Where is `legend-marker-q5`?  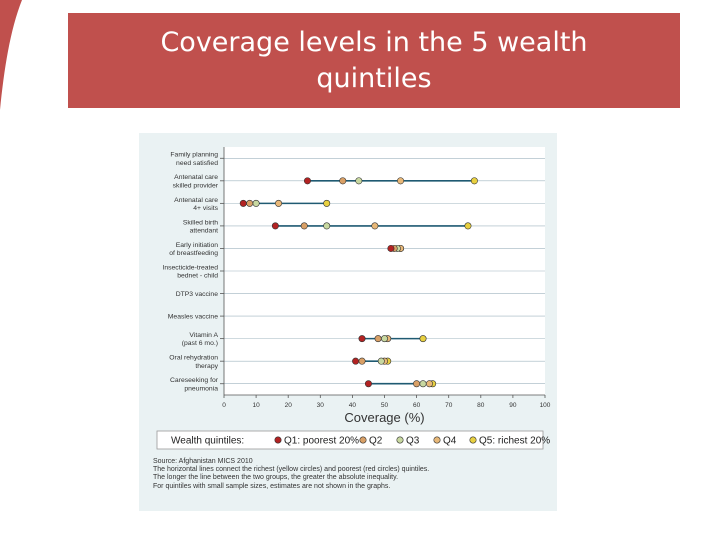 legend-marker-q5 is located at coordinates (473, 440).